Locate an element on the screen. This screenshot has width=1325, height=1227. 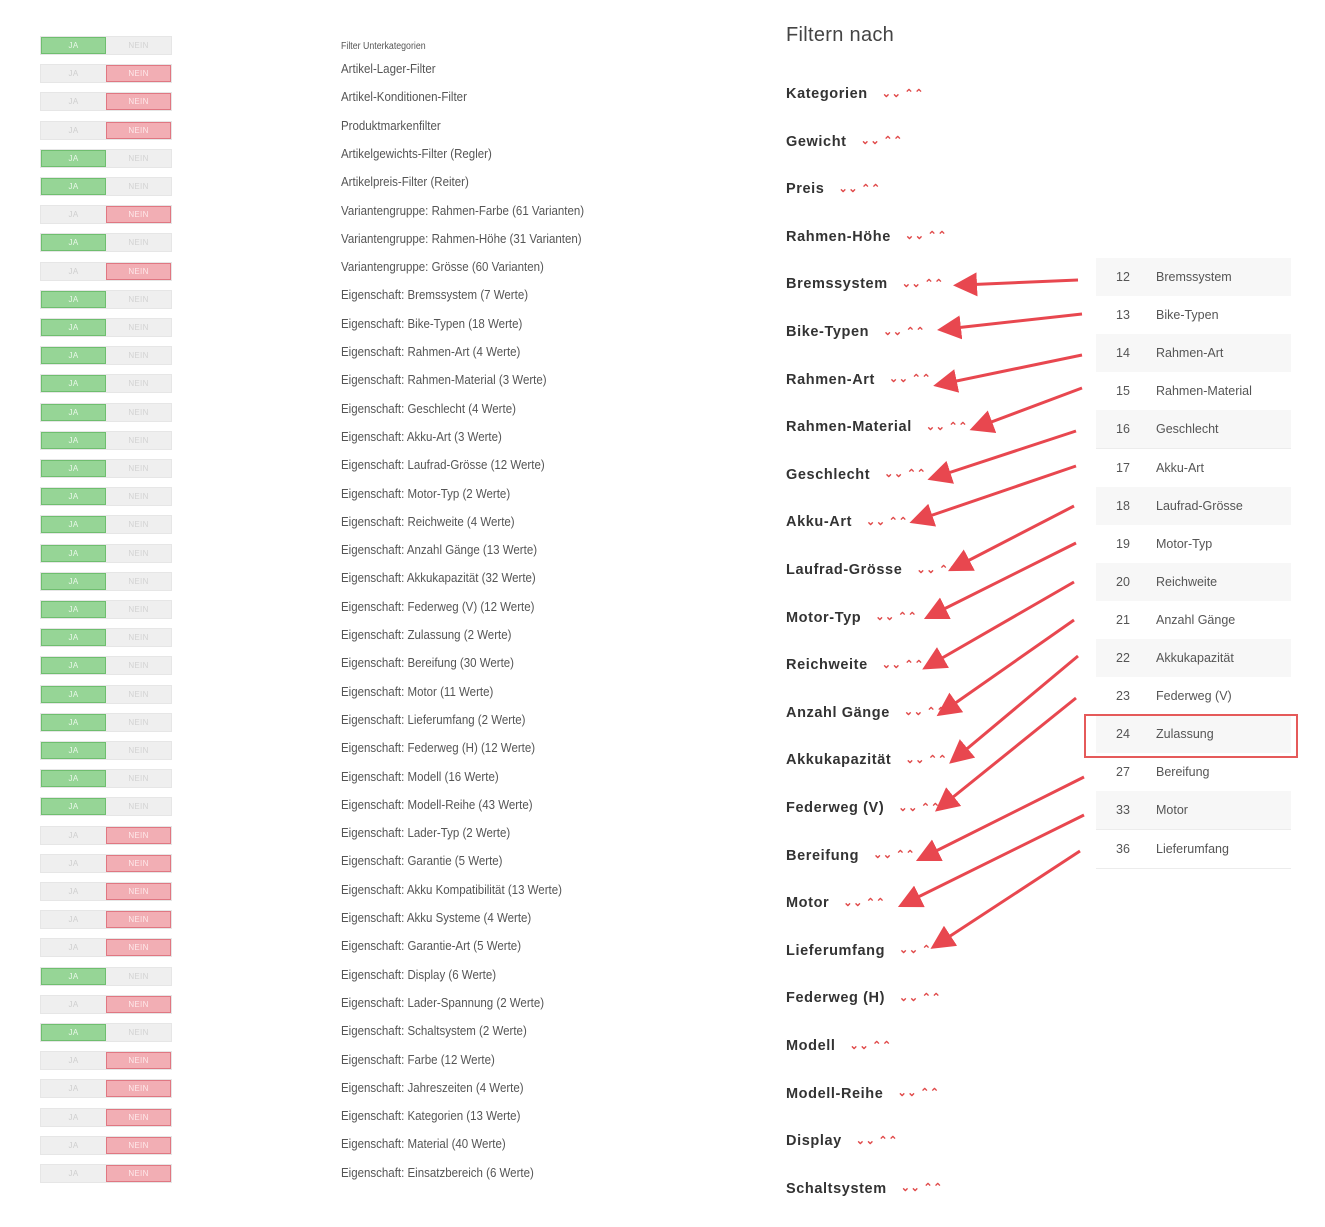
filter-panel-item: Bike-Typen ⌄⌄ ⌃⌃ is located at coordinates (855, 332).